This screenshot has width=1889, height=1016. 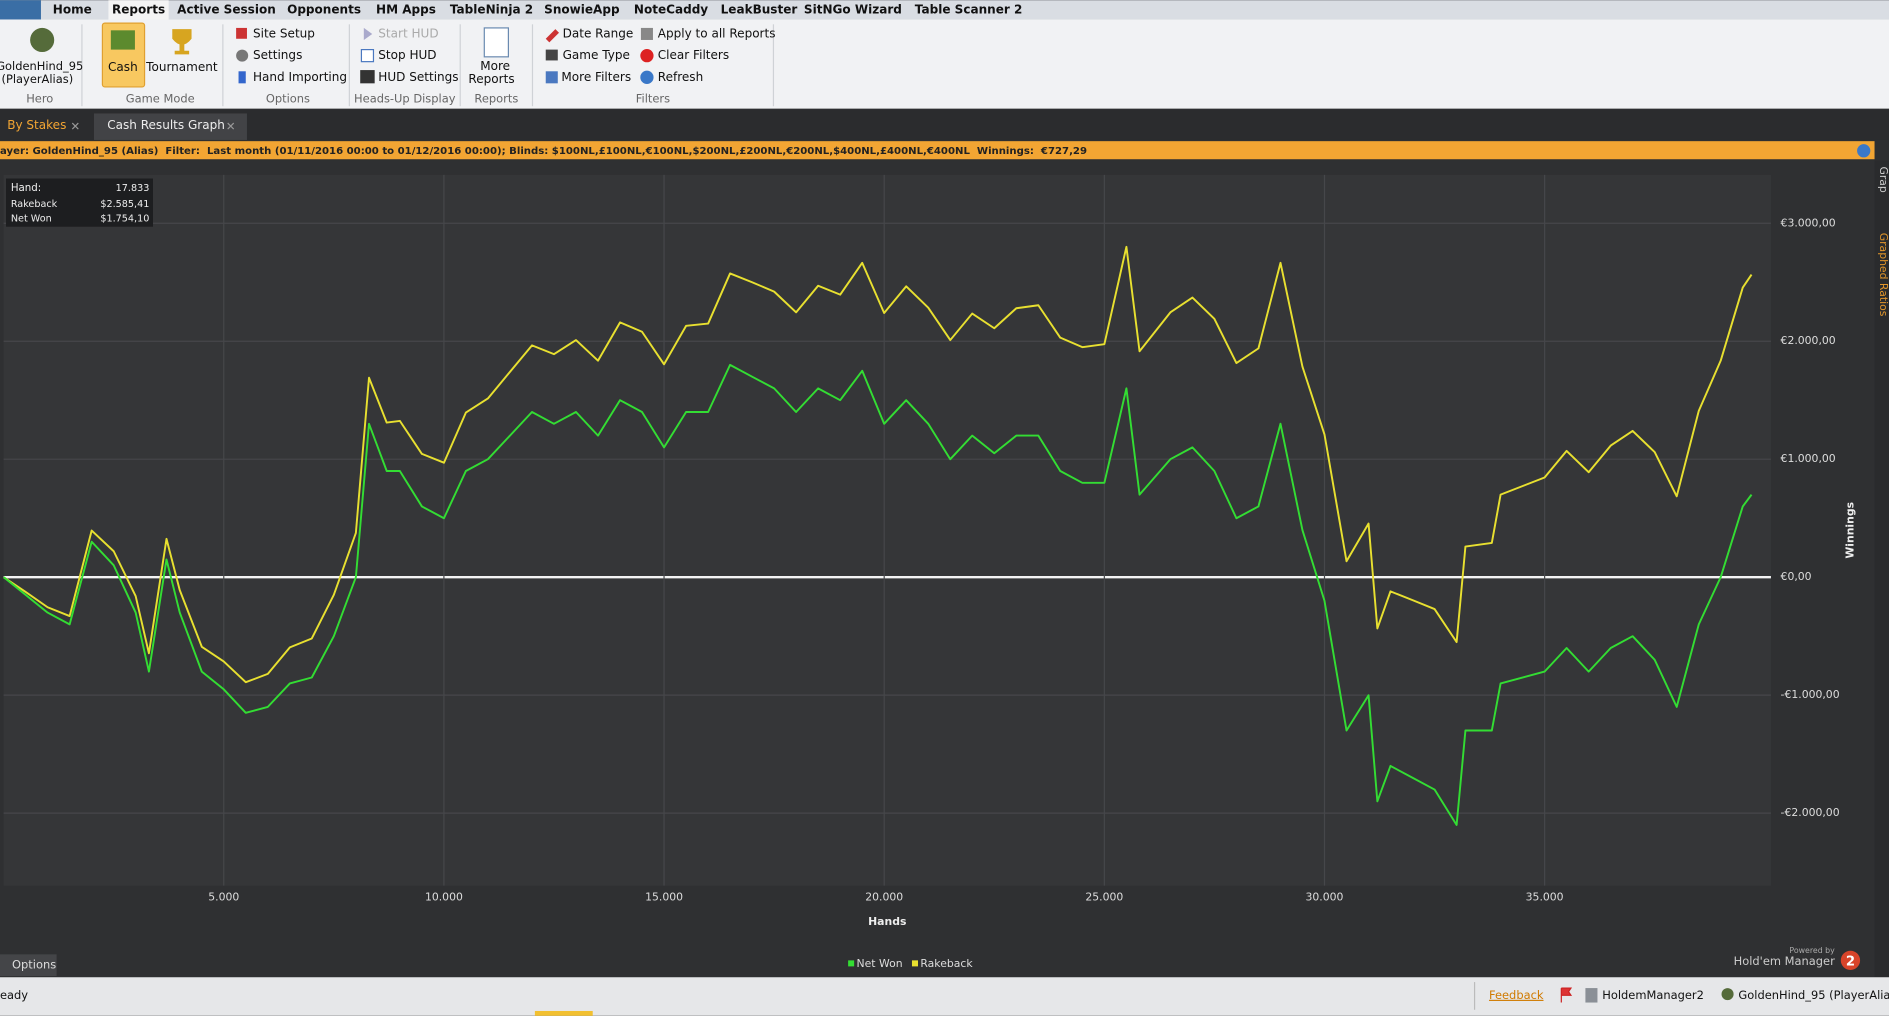 What do you see at coordinates (20, 10) in the screenshot?
I see `app-button` at bounding box center [20, 10].